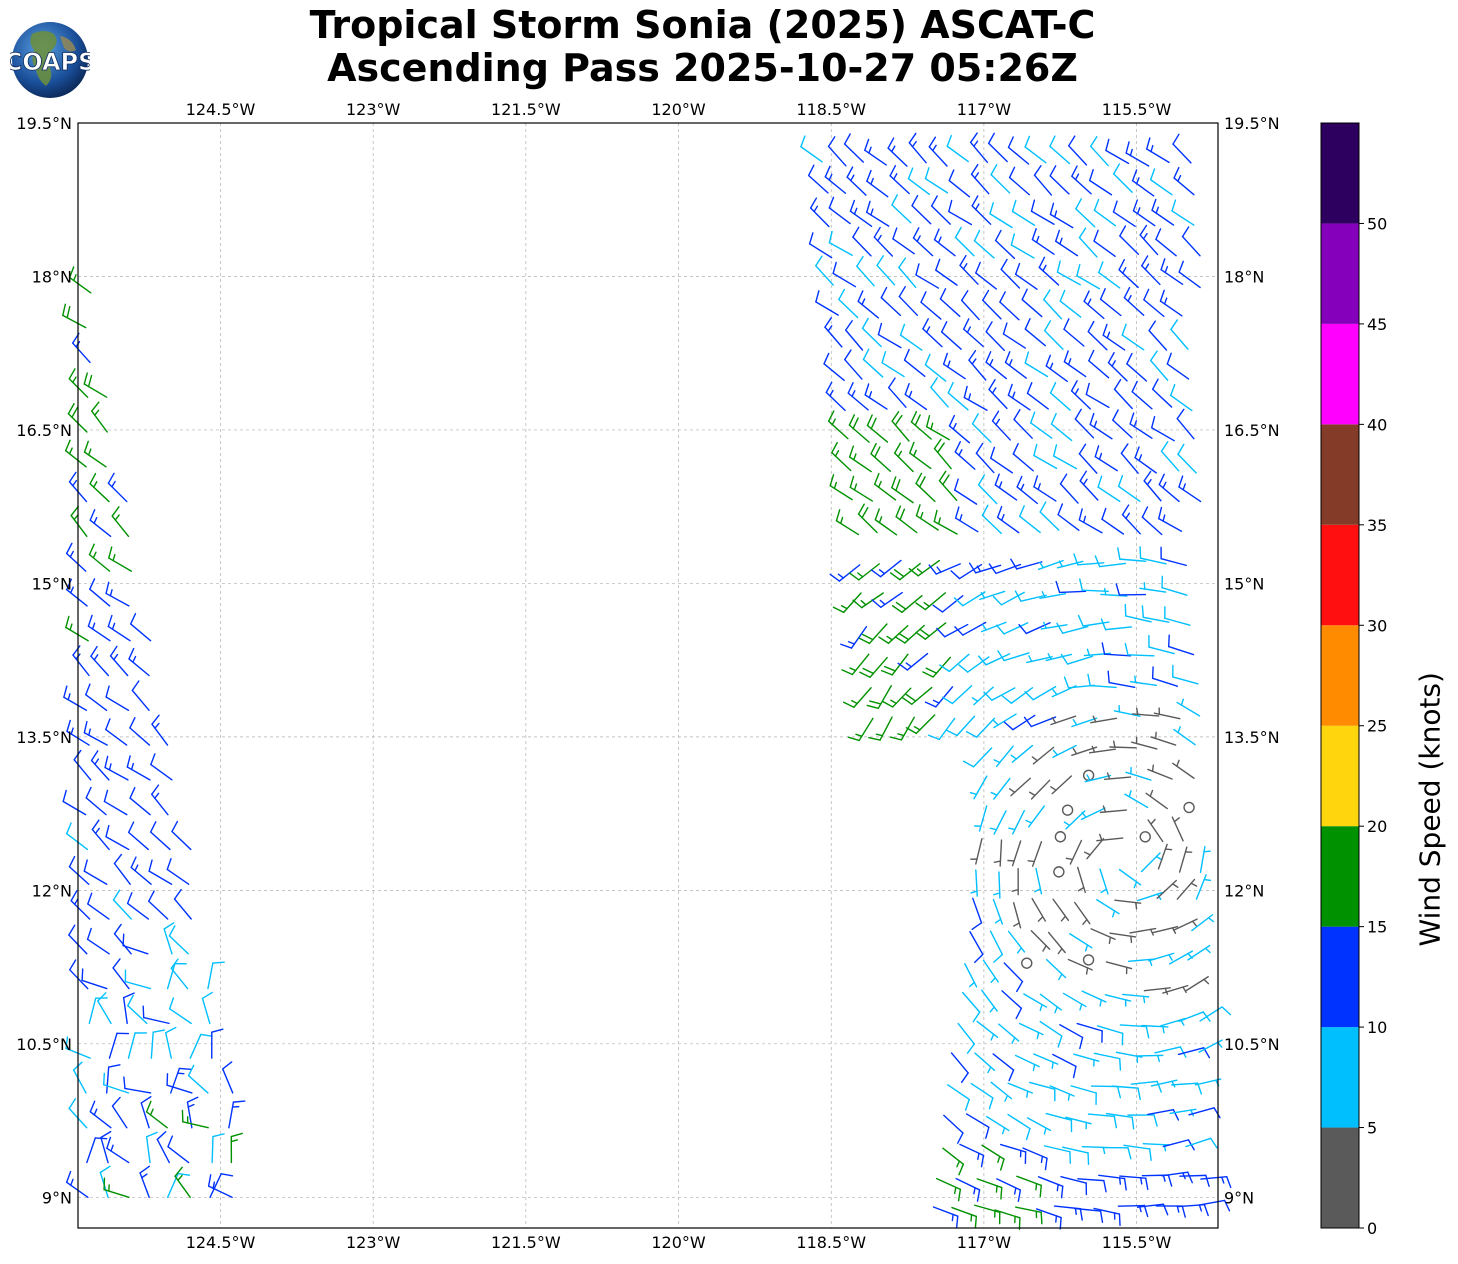 This screenshot has width=1458, height=1264. I want to click on lon-tick-label: 115.5°W, so click(1137, 109).